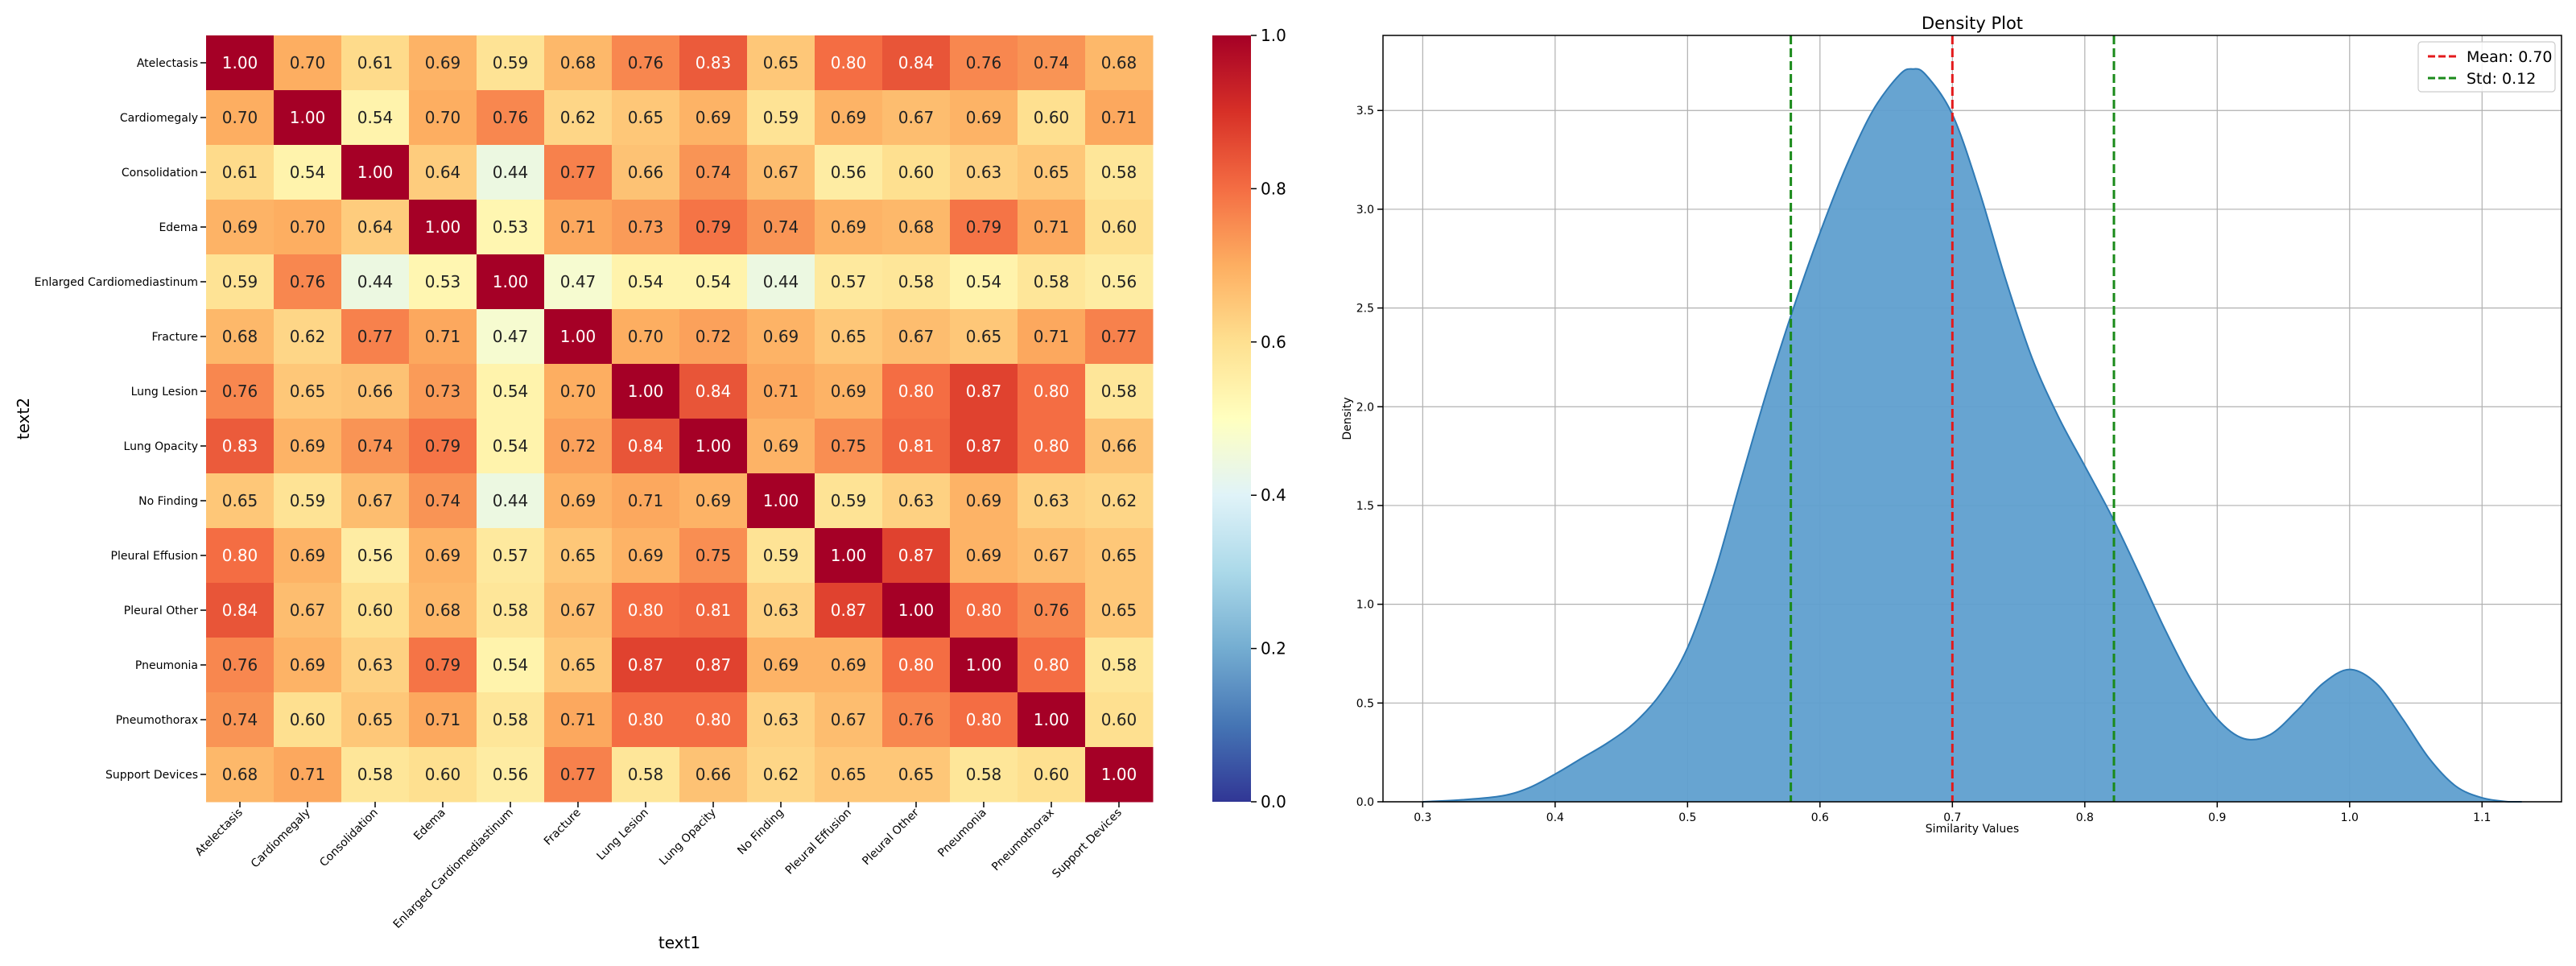  Describe the element at coordinates (511, 62) in the screenshot. I see `heatmap-cell-label: 0.59` at that location.